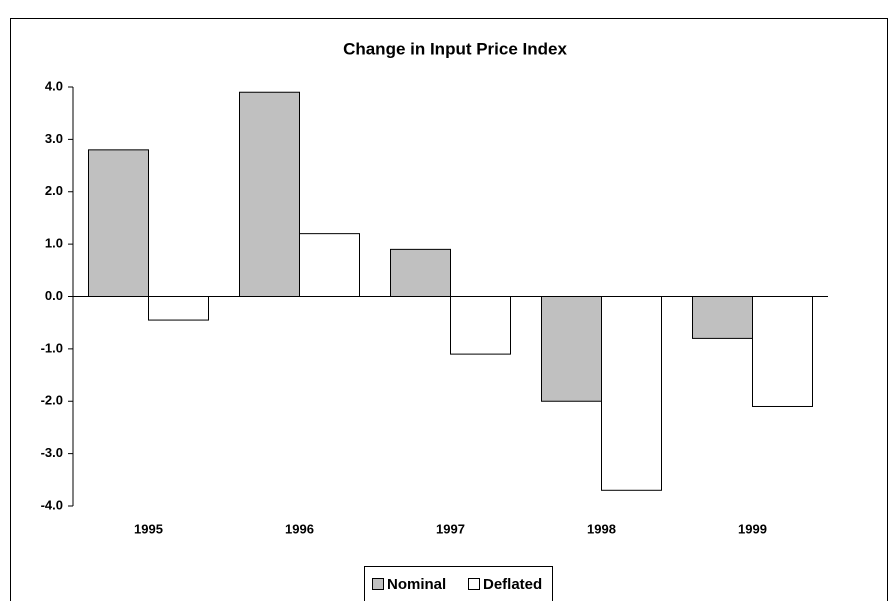  What do you see at coordinates (299, 528) in the screenshot?
I see `x-tick-label: 1996` at bounding box center [299, 528].